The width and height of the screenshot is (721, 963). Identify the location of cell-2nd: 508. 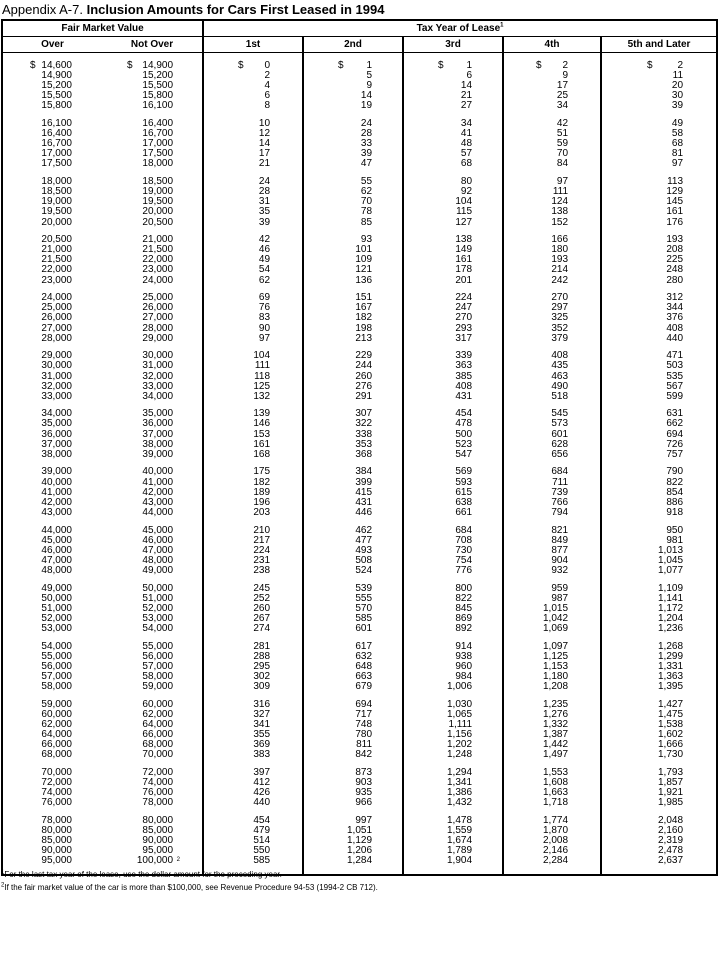
(353, 560).